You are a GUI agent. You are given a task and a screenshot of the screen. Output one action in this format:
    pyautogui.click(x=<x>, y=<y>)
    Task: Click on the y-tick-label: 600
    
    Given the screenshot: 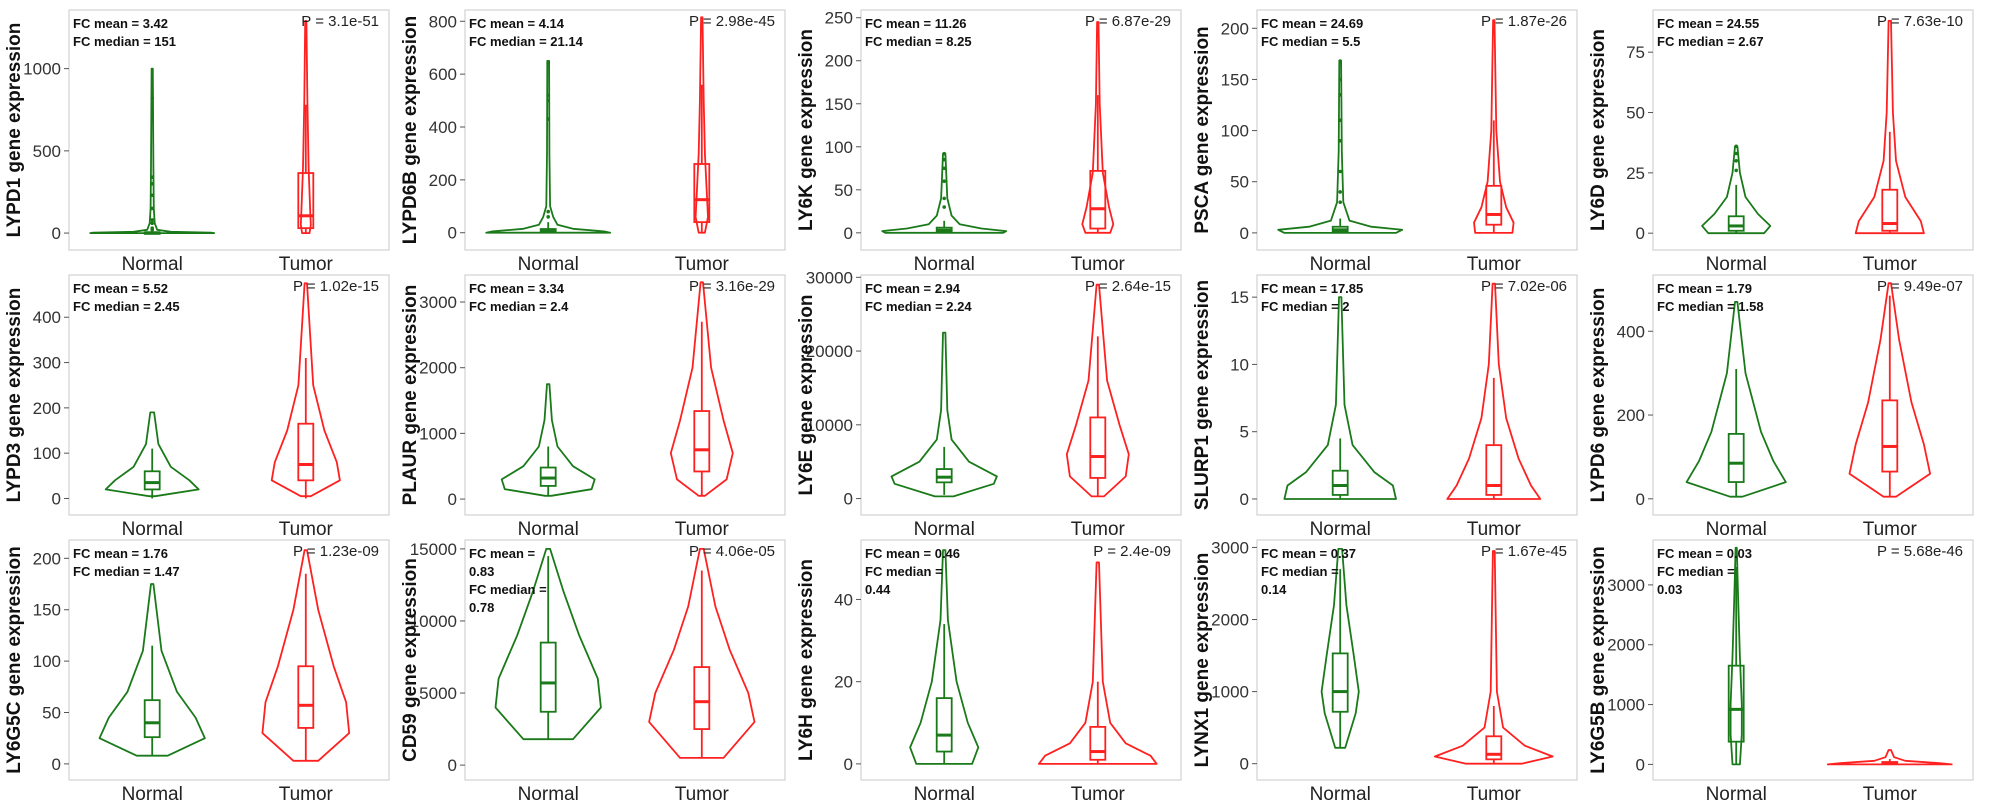 What is the action you would take?
    pyautogui.click(x=443, y=74)
    